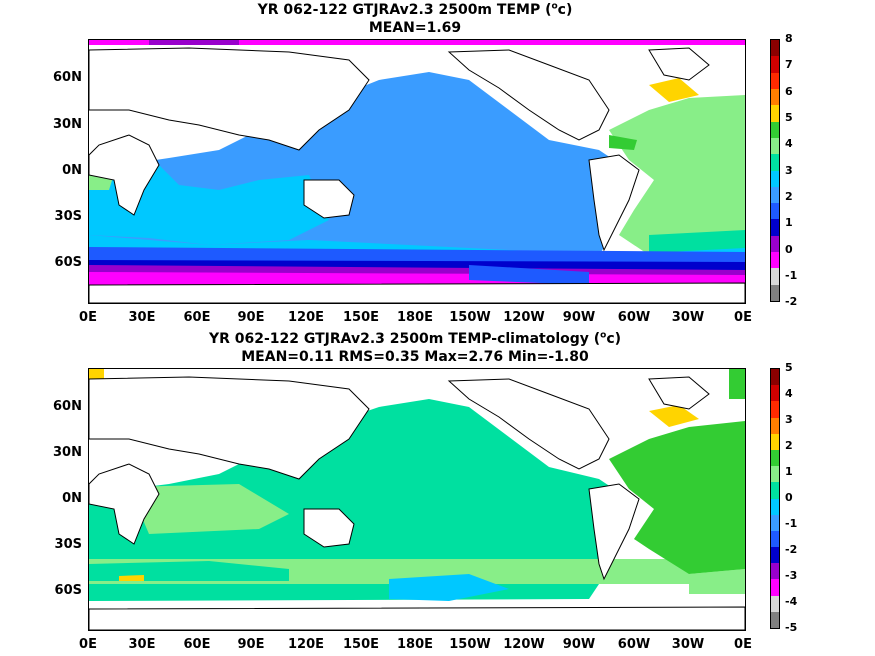  Describe the element at coordinates (361, 317) in the screenshot. I see `top-x-label: 150E` at that location.